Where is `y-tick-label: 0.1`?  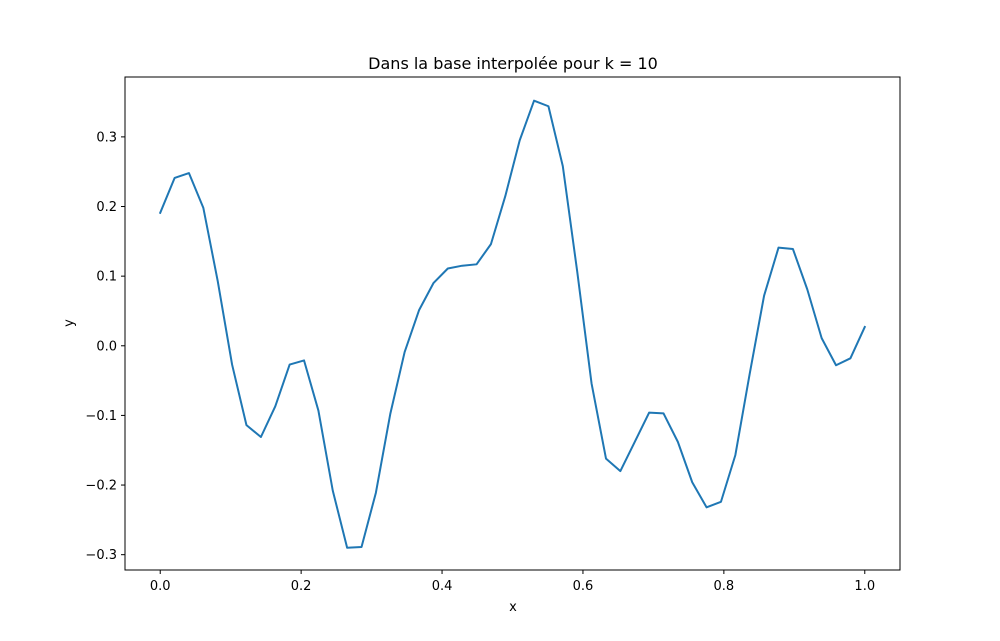
y-tick-label: 0.1 is located at coordinates (106, 277).